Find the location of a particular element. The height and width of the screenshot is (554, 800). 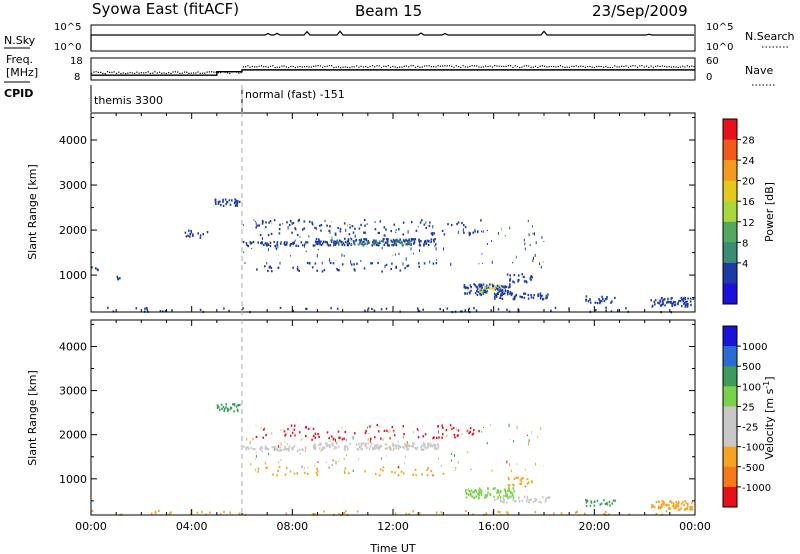

freq-label-line1: Freq. is located at coordinates (19, 59).